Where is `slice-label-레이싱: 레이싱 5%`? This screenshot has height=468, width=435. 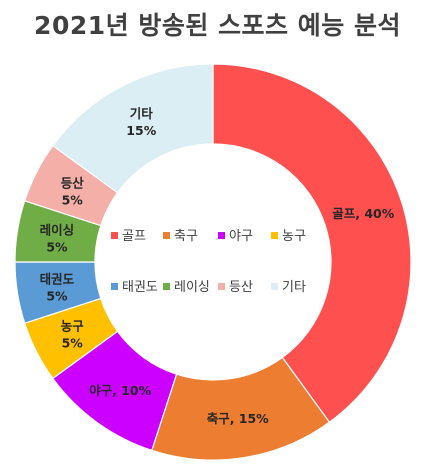 slice-label-레이싱: 레이싱 5% is located at coordinates (57, 238).